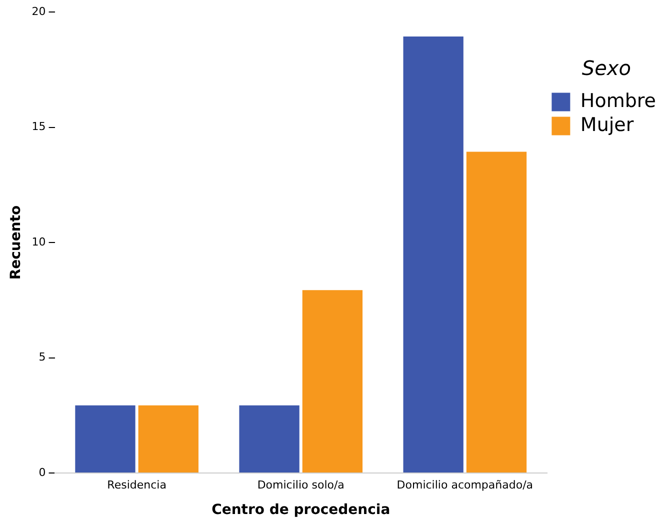 The width and height of the screenshot is (666, 527). I want to click on y-tick-label: 0, so click(42, 472).